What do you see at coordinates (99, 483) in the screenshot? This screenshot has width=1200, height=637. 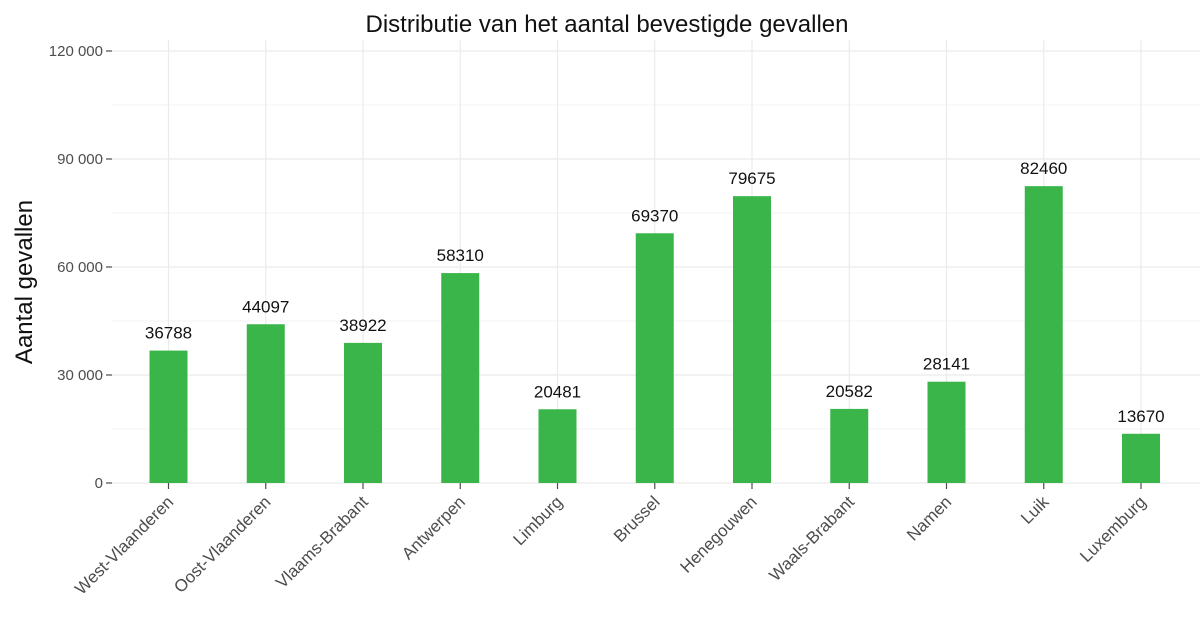 I see `y-tick-label: 0` at bounding box center [99, 483].